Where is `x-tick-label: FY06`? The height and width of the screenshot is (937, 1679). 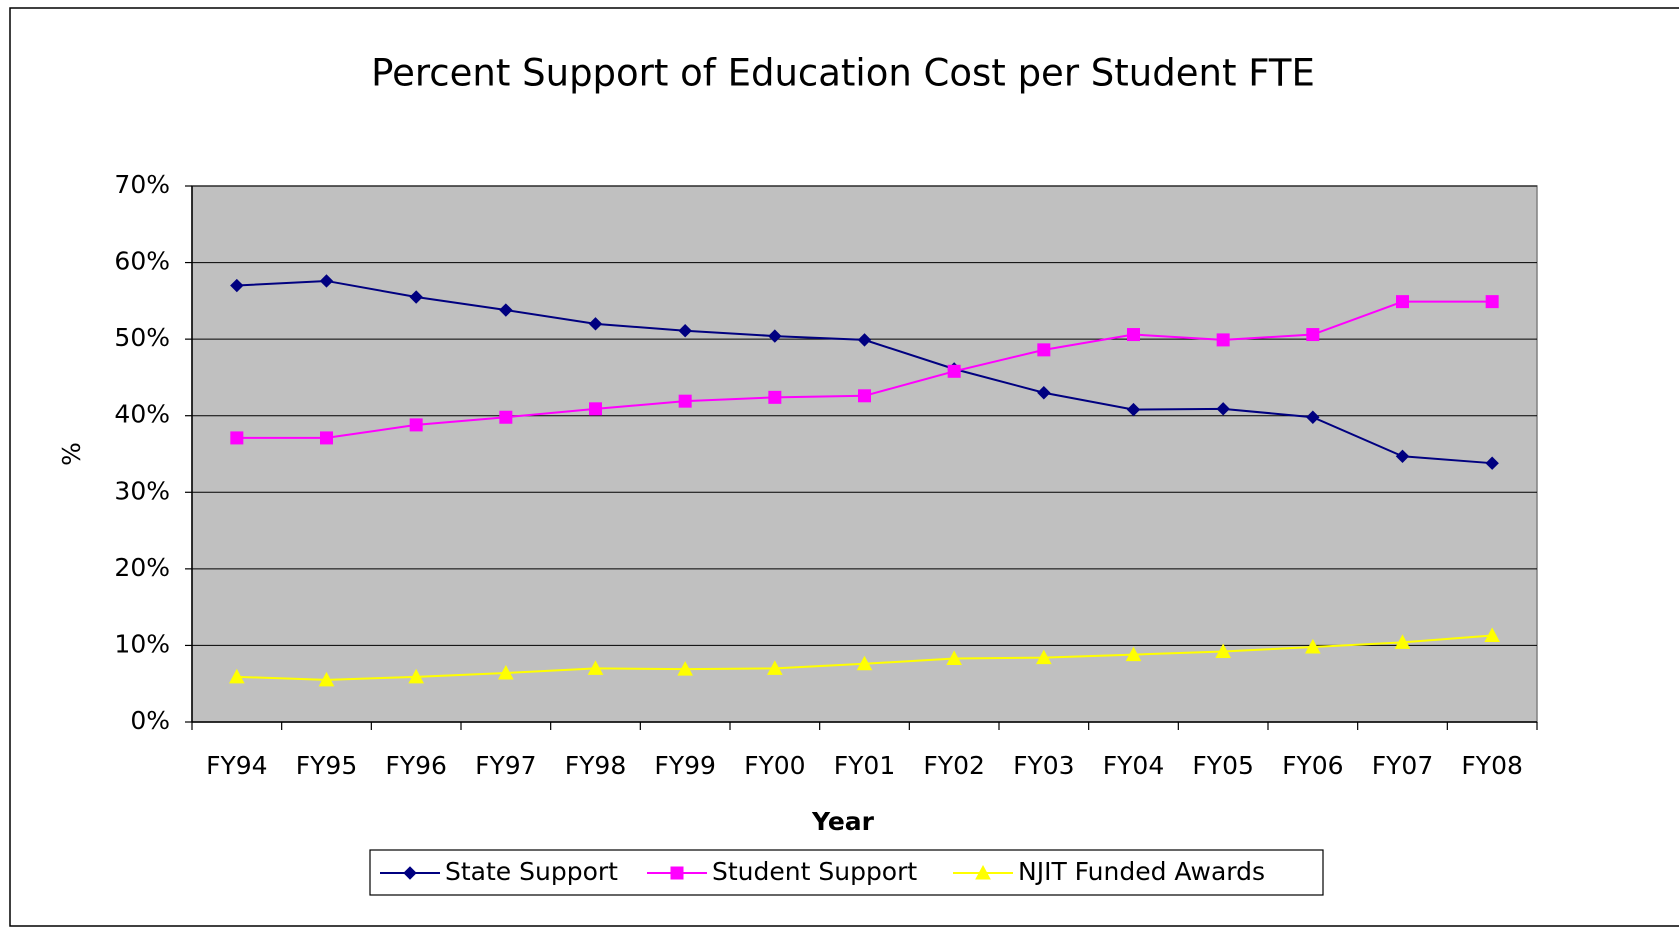
x-tick-label: FY06 is located at coordinates (1312, 765).